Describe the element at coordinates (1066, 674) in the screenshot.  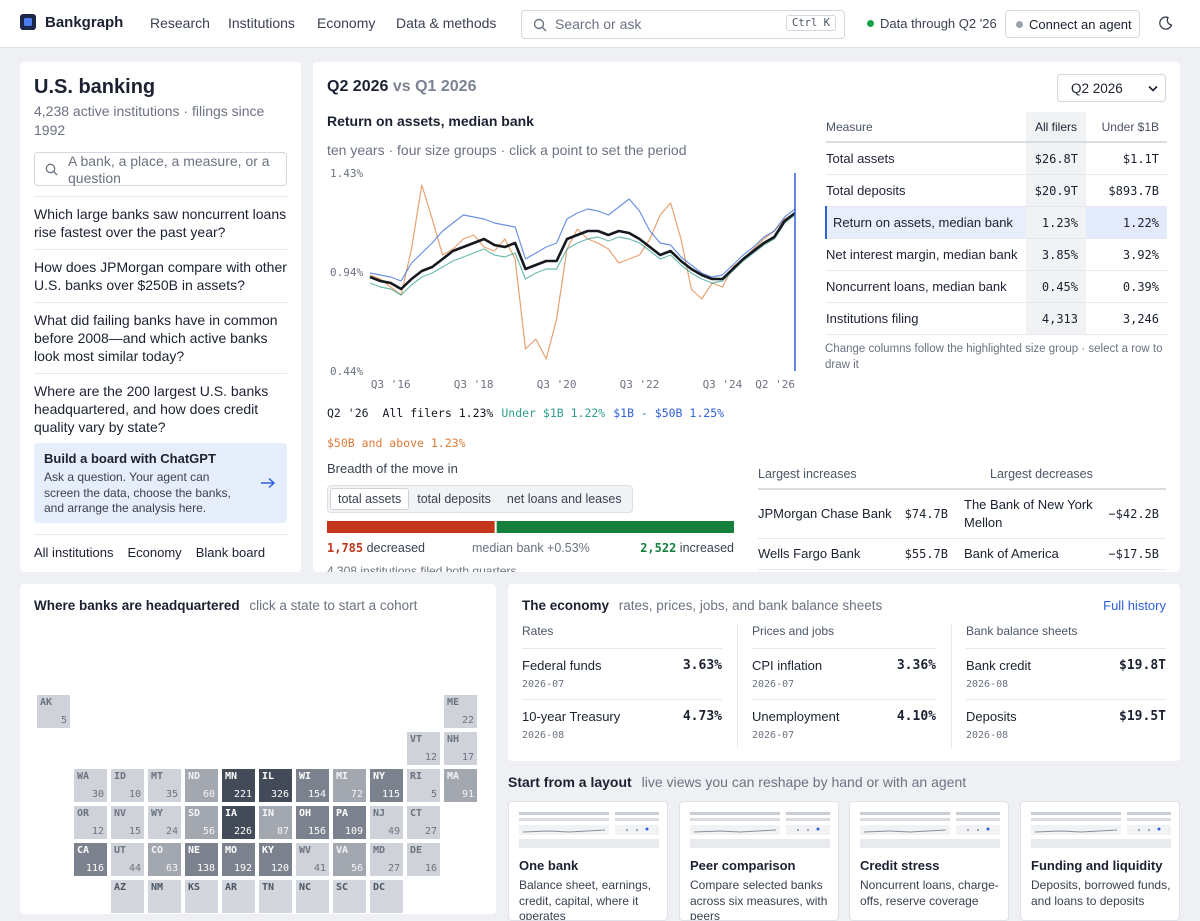
I see `economy-item: Bank credit $19.8T 2026-08` at that location.